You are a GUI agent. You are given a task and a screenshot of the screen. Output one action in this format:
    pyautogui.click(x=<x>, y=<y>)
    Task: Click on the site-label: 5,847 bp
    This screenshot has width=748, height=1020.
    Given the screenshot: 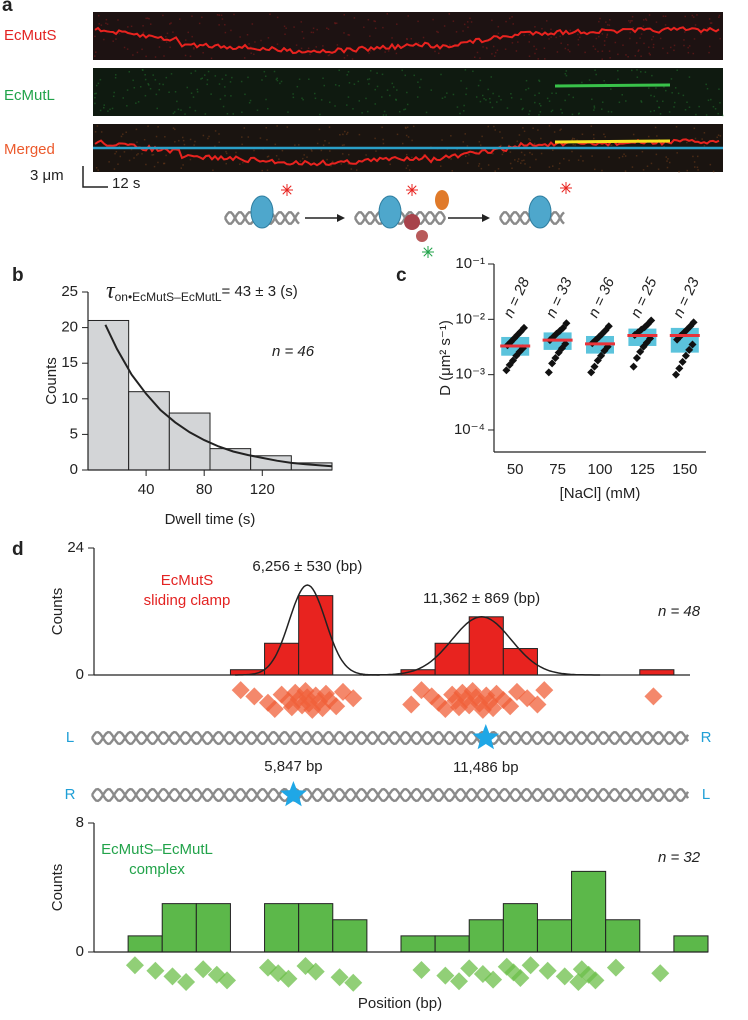 What is the action you would take?
    pyautogui.click(x=293, y=766)
    